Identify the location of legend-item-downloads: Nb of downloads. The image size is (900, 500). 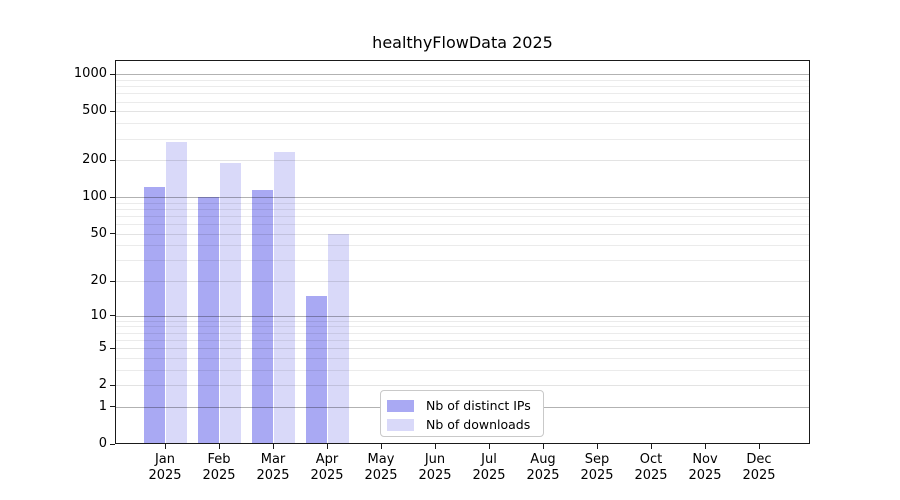
(462, 424).